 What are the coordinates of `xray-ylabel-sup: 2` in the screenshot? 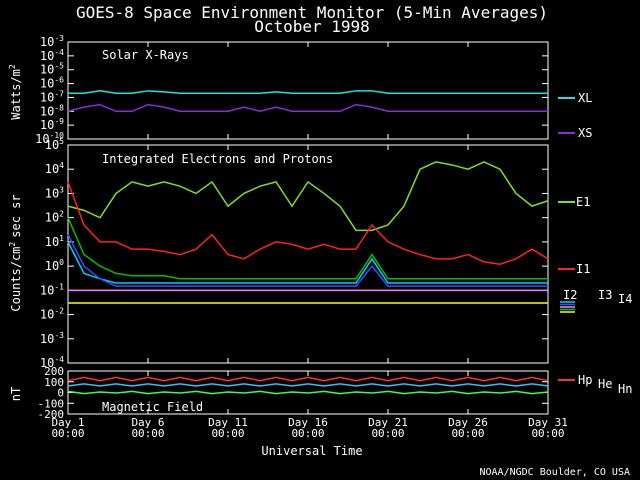 It's located at (12, 66).